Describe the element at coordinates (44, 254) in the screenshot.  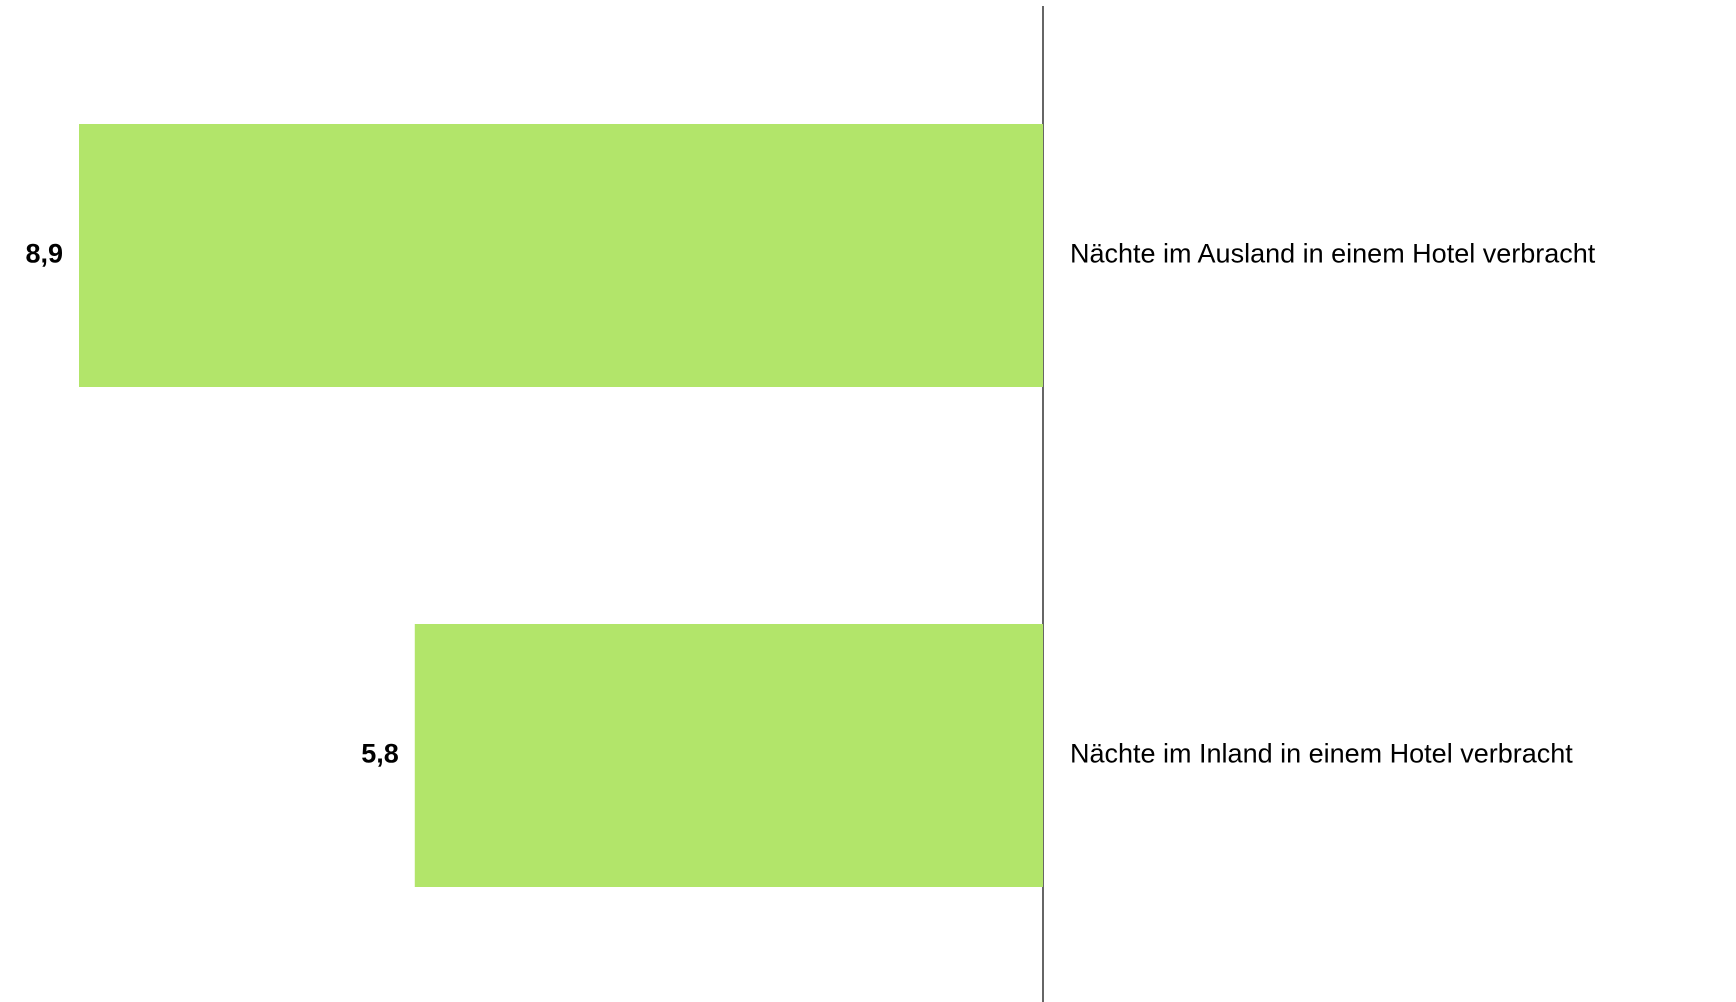
I see `value-label: 8,9` at that location.